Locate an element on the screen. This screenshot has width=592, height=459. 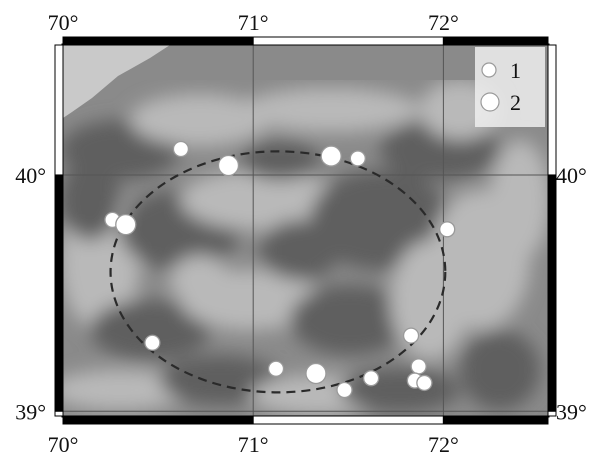
legend-label-2: 2 is located at coordinates (515, 102).